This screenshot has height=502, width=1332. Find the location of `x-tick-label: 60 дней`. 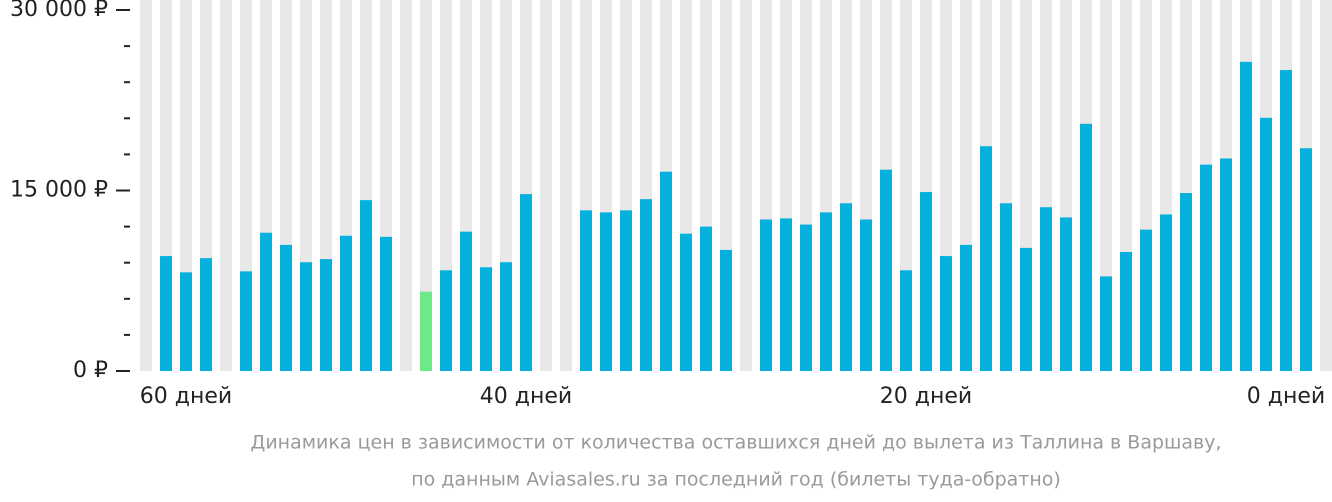

x-tick-label: 60 дней is located at coordinates (186, 396).